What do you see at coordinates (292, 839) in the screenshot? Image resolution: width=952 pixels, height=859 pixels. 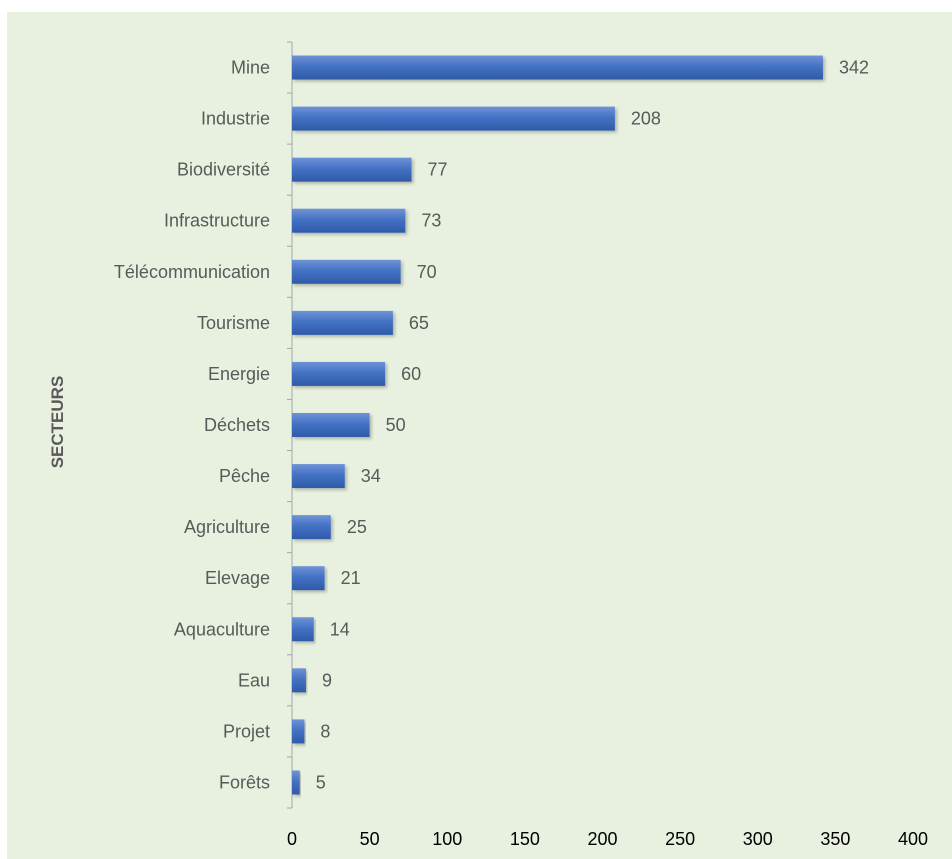 I see `x-tick-label: 0` at bounding box center [292, 839].